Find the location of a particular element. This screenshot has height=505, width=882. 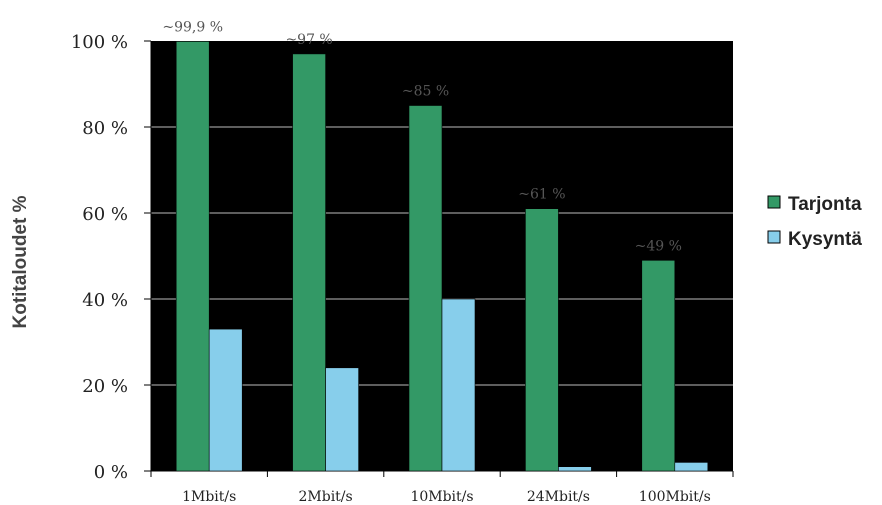

x-tick-label: 24Mbit/s is located at coordinates (558, 497).